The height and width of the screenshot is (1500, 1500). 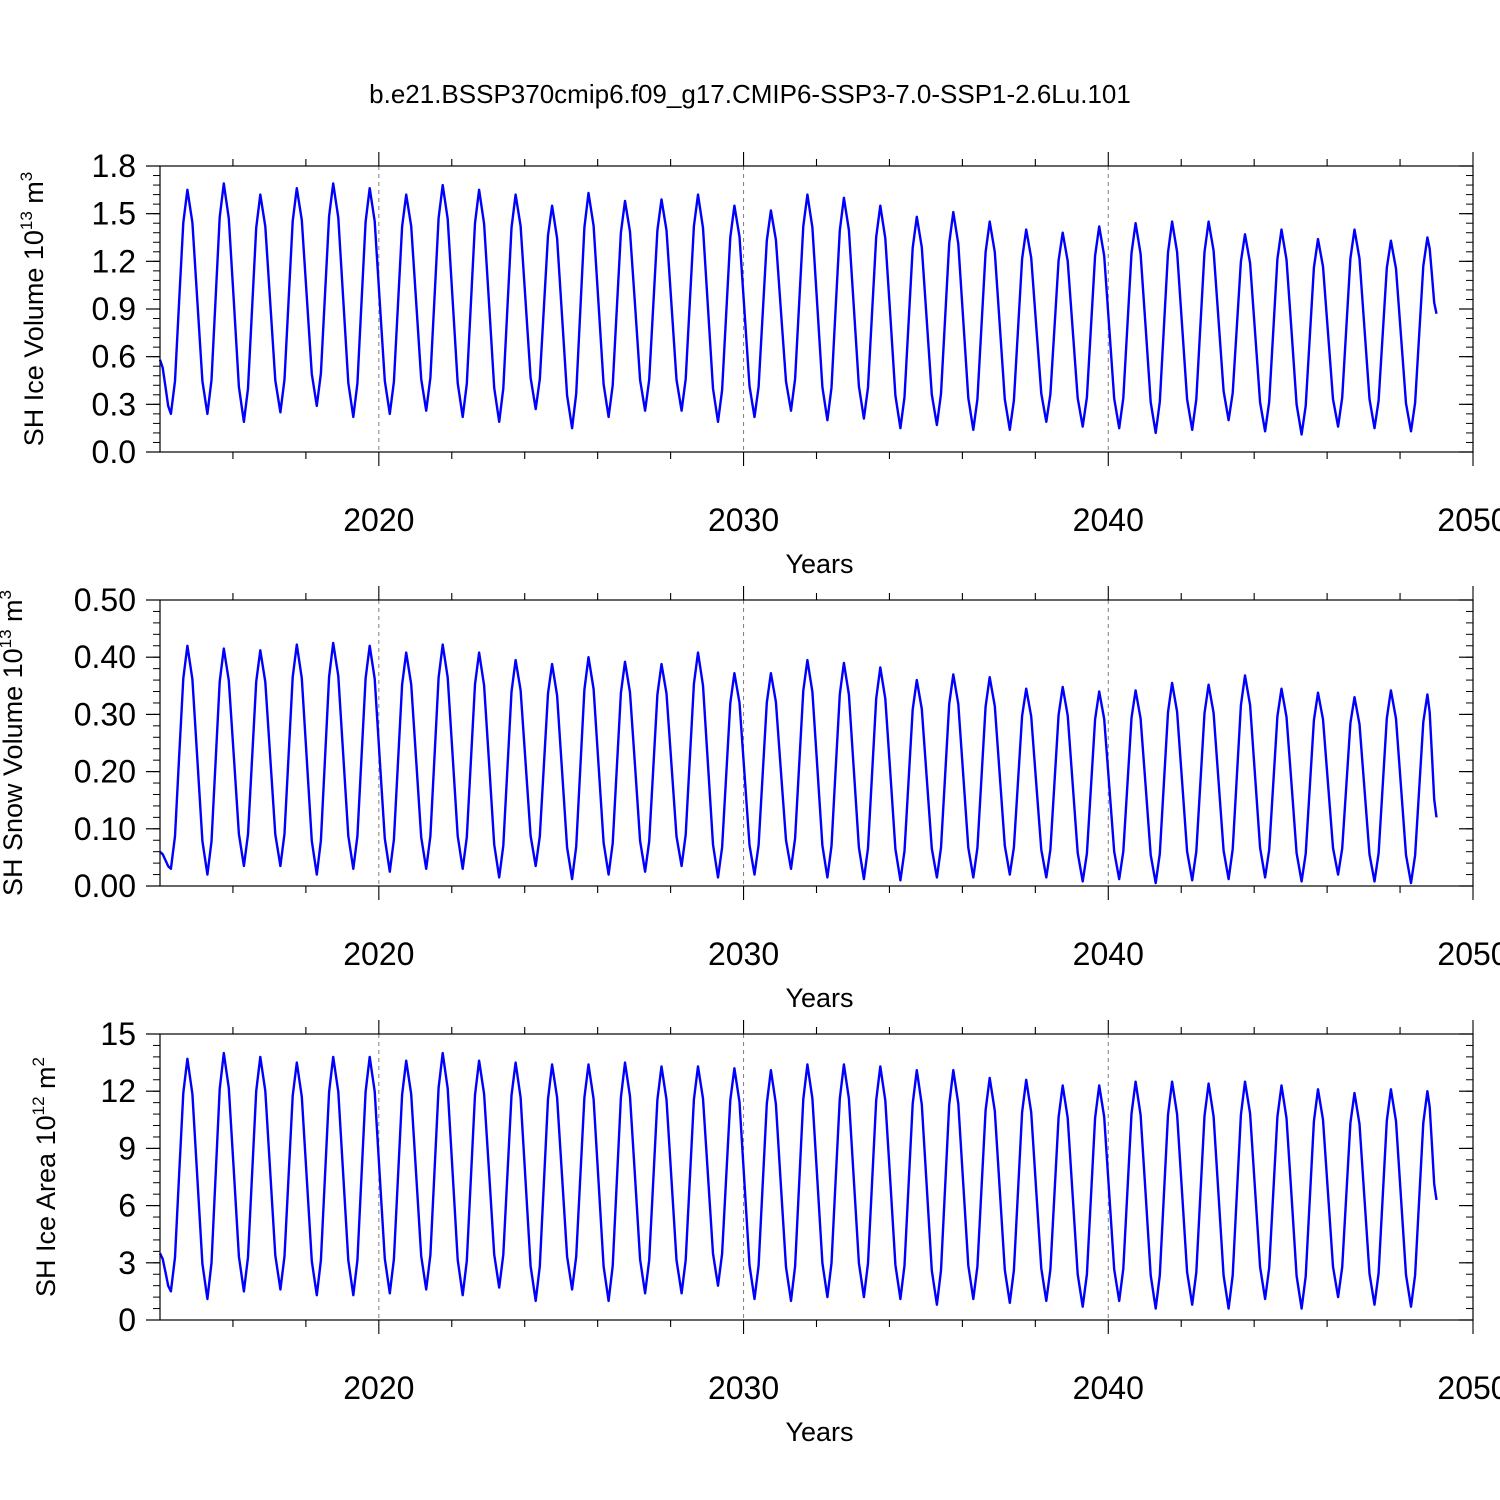 I want to click on y-tick-label: 12, so click(x=118, y=1091).